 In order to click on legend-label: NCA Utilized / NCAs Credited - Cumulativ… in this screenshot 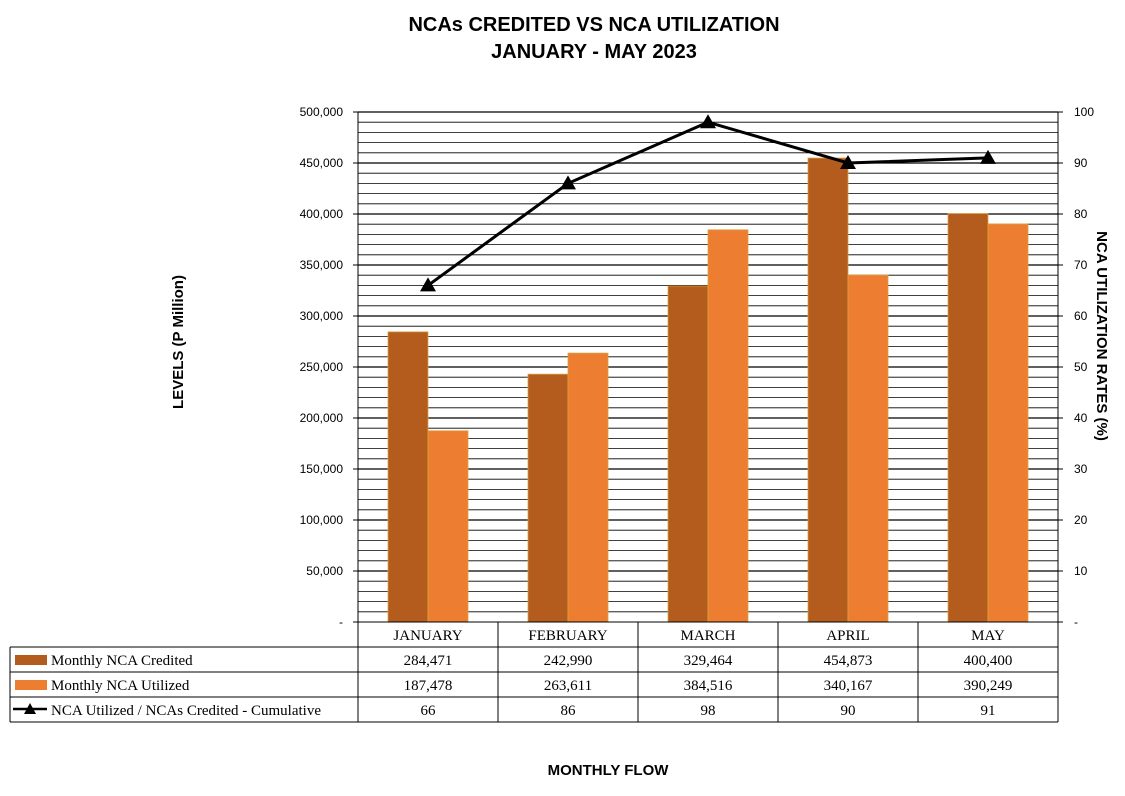, I will do `click(186, 711)`.